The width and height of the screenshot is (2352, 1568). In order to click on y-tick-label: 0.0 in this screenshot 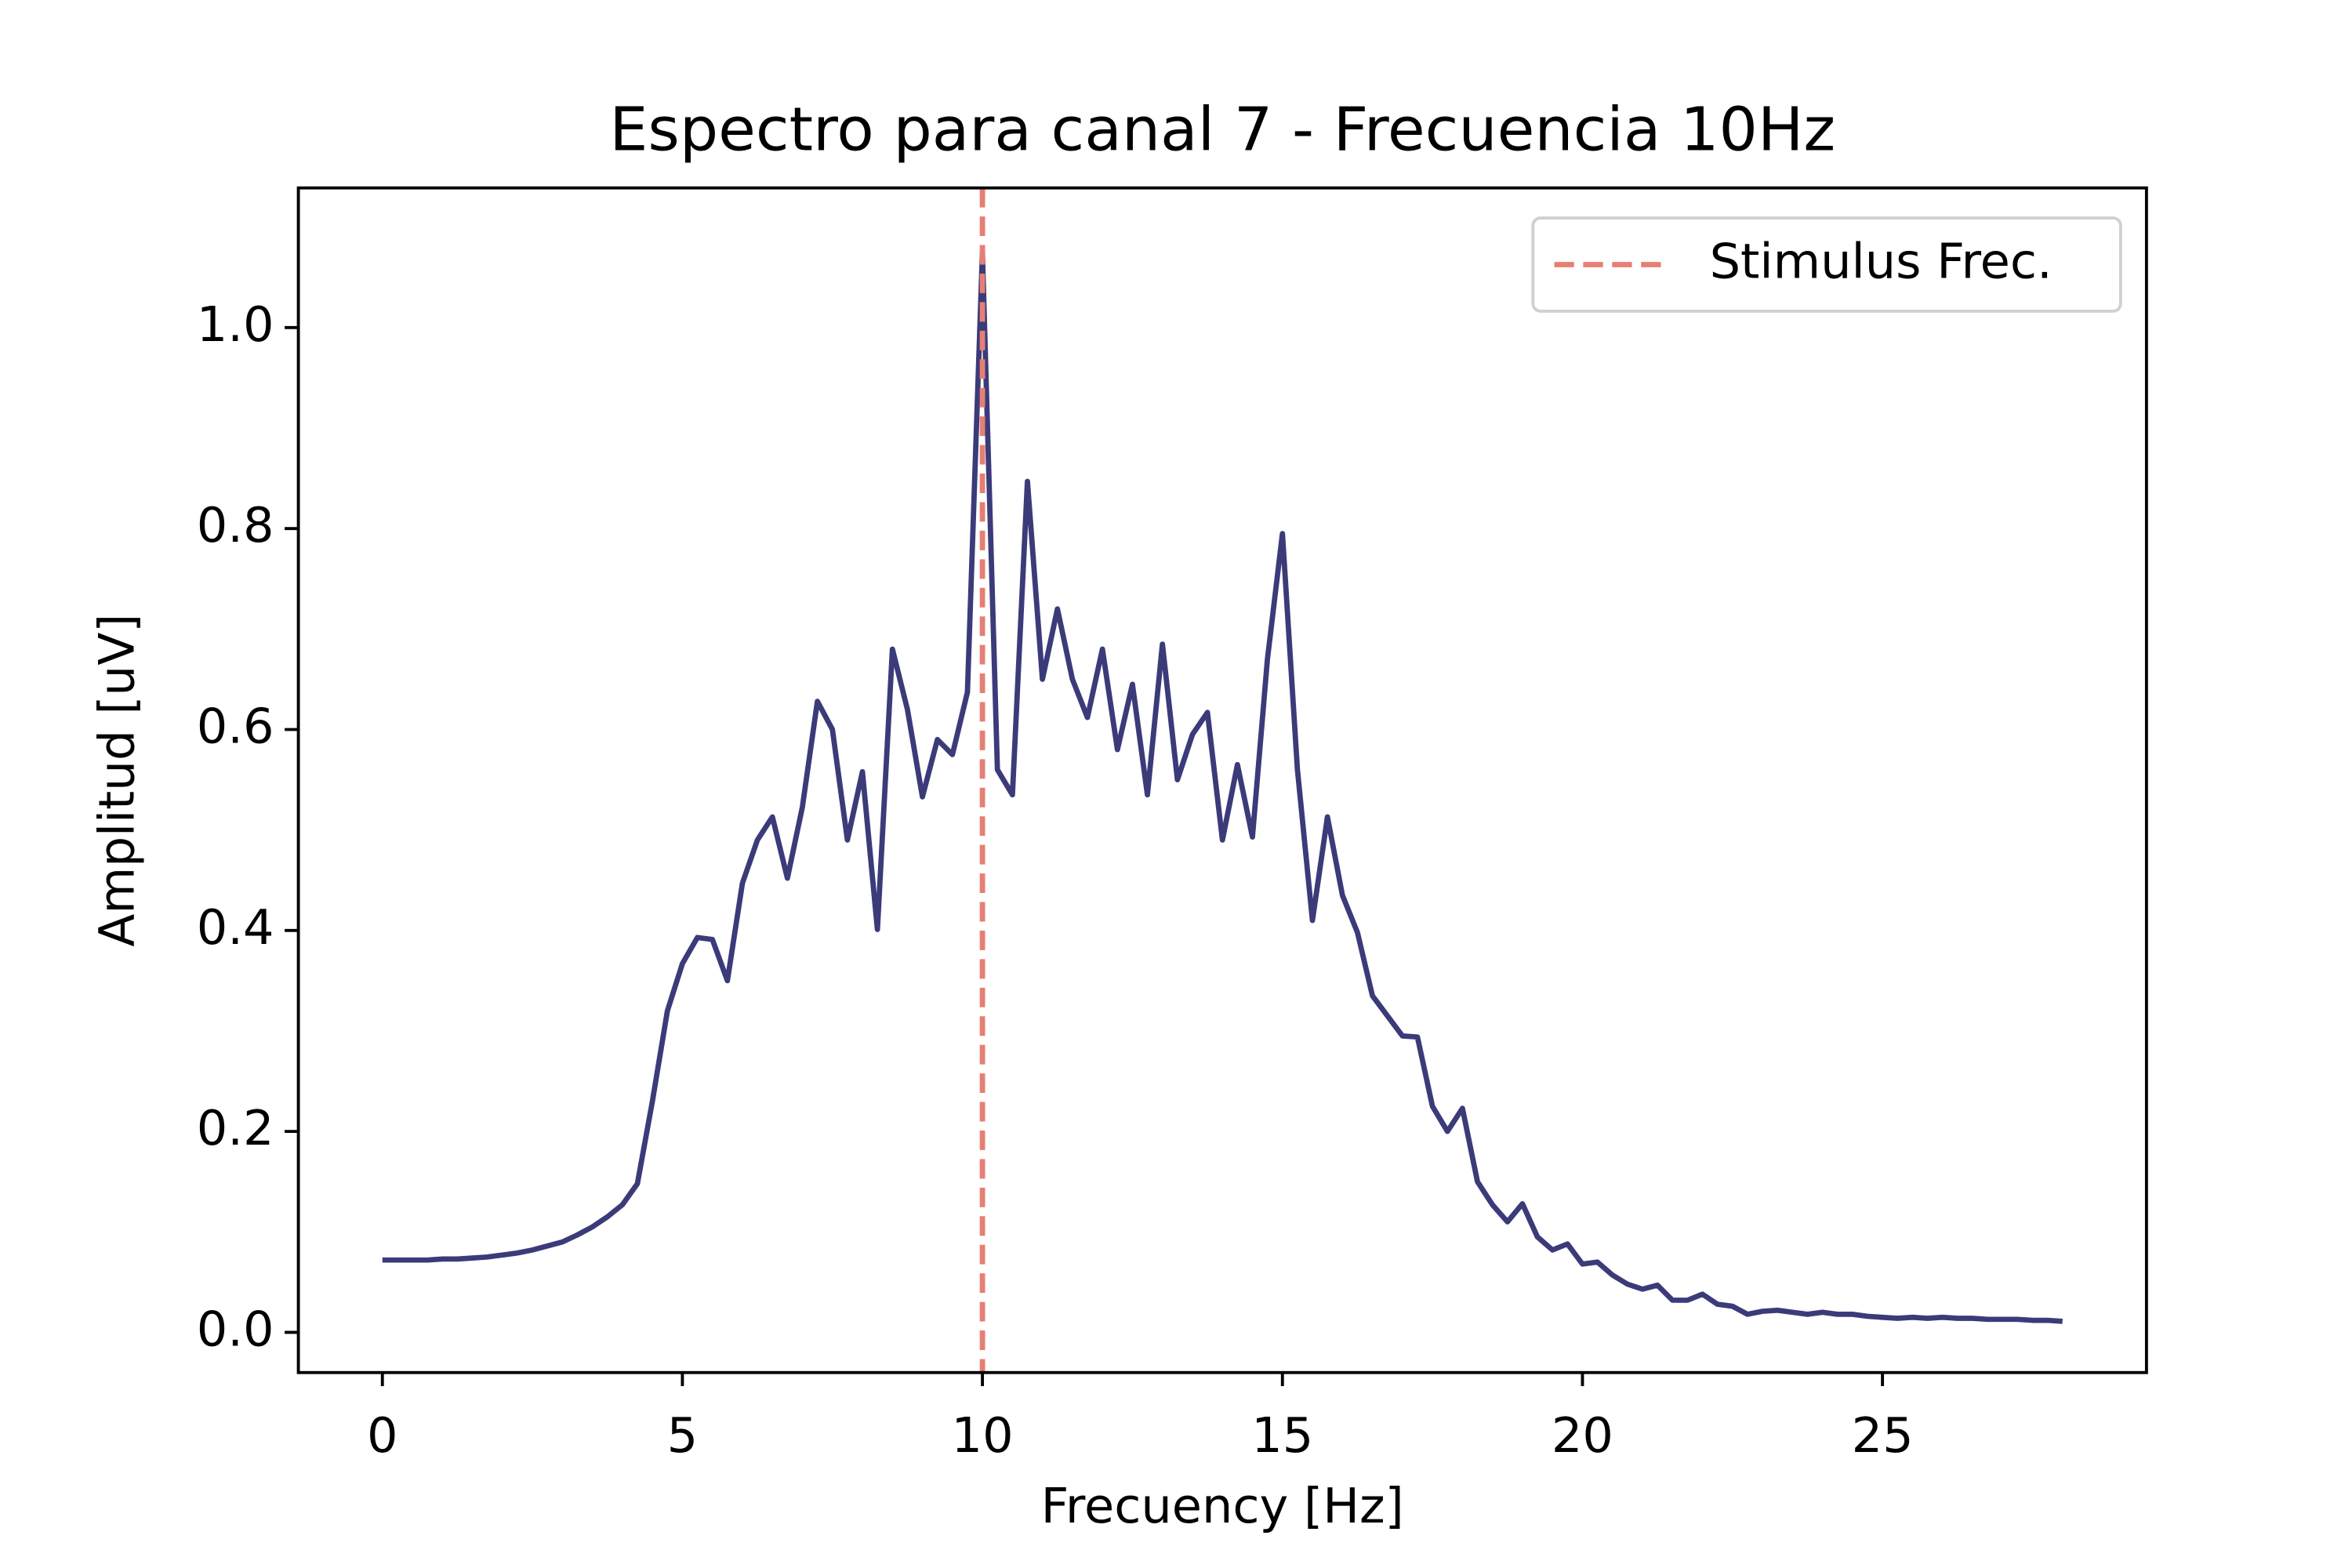, I will do `click(235, 1329)`.